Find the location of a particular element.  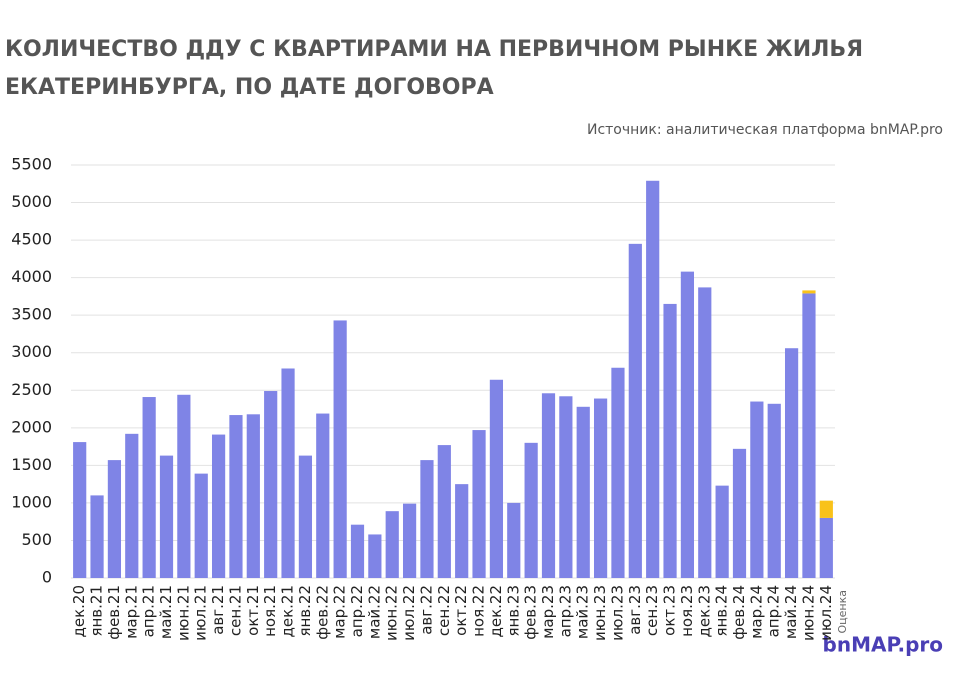

x-tick-label: окт.22 is located at coordinates (461, 610).